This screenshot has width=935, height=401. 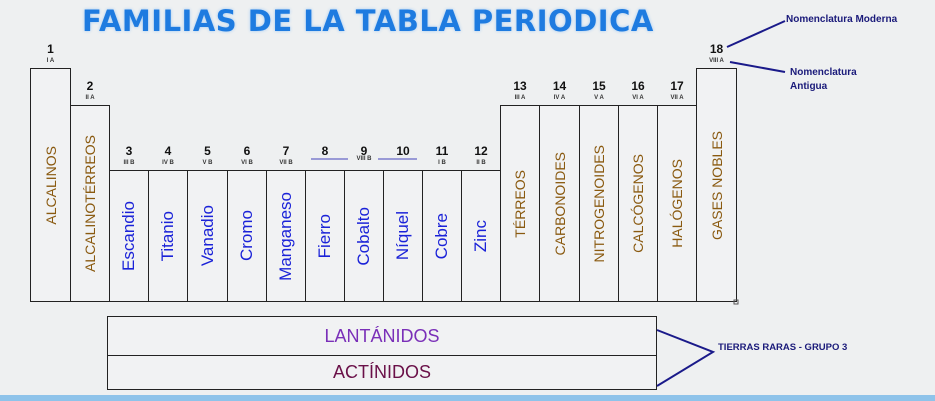 What do you see at coordinates (168, 163) in the screenshot?
I see `group-4-old-name: IV B` at bounding box center [168, 163].